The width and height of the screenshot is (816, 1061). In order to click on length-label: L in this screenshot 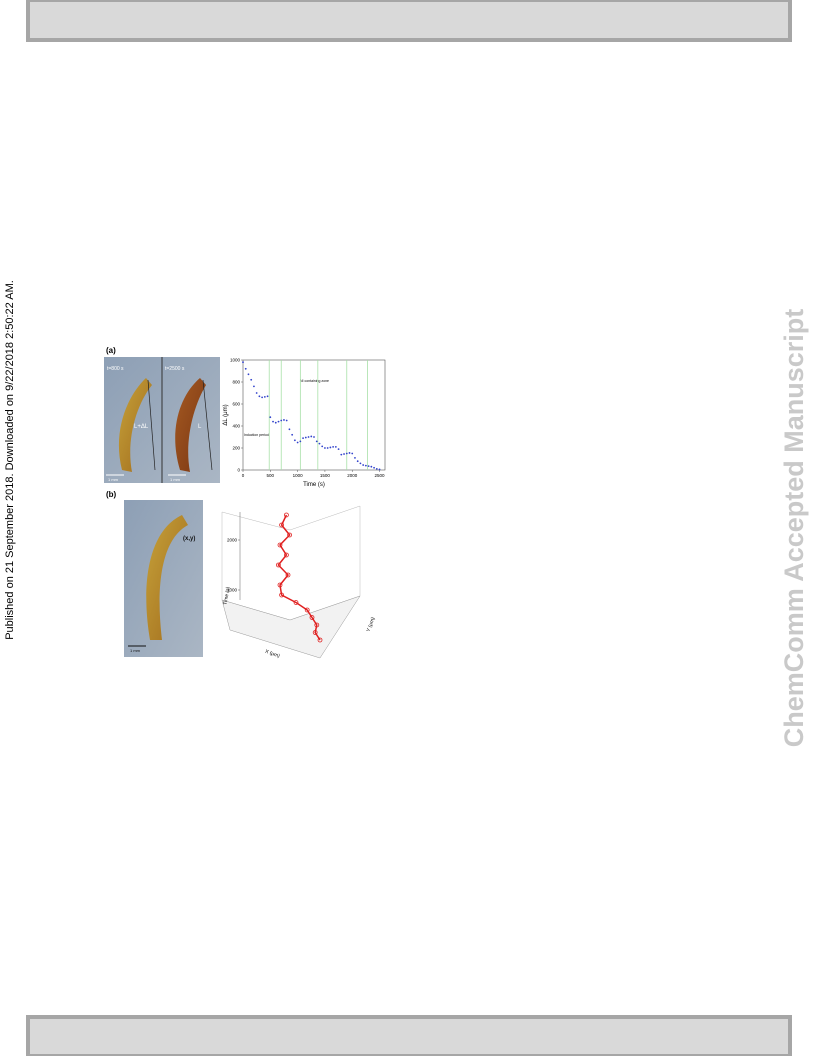, I will do `click(200, 427)`.